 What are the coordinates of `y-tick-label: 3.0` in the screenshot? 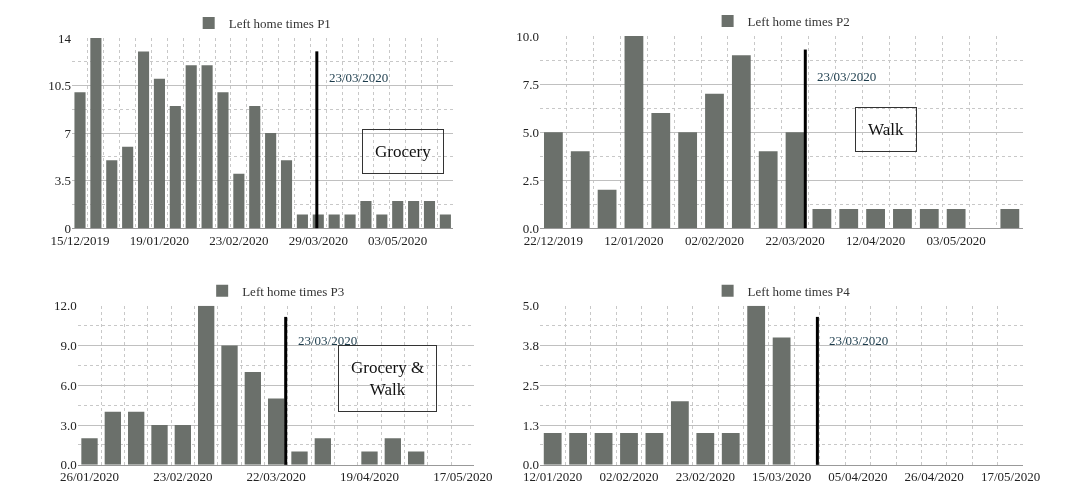 It's located at (68, 425).